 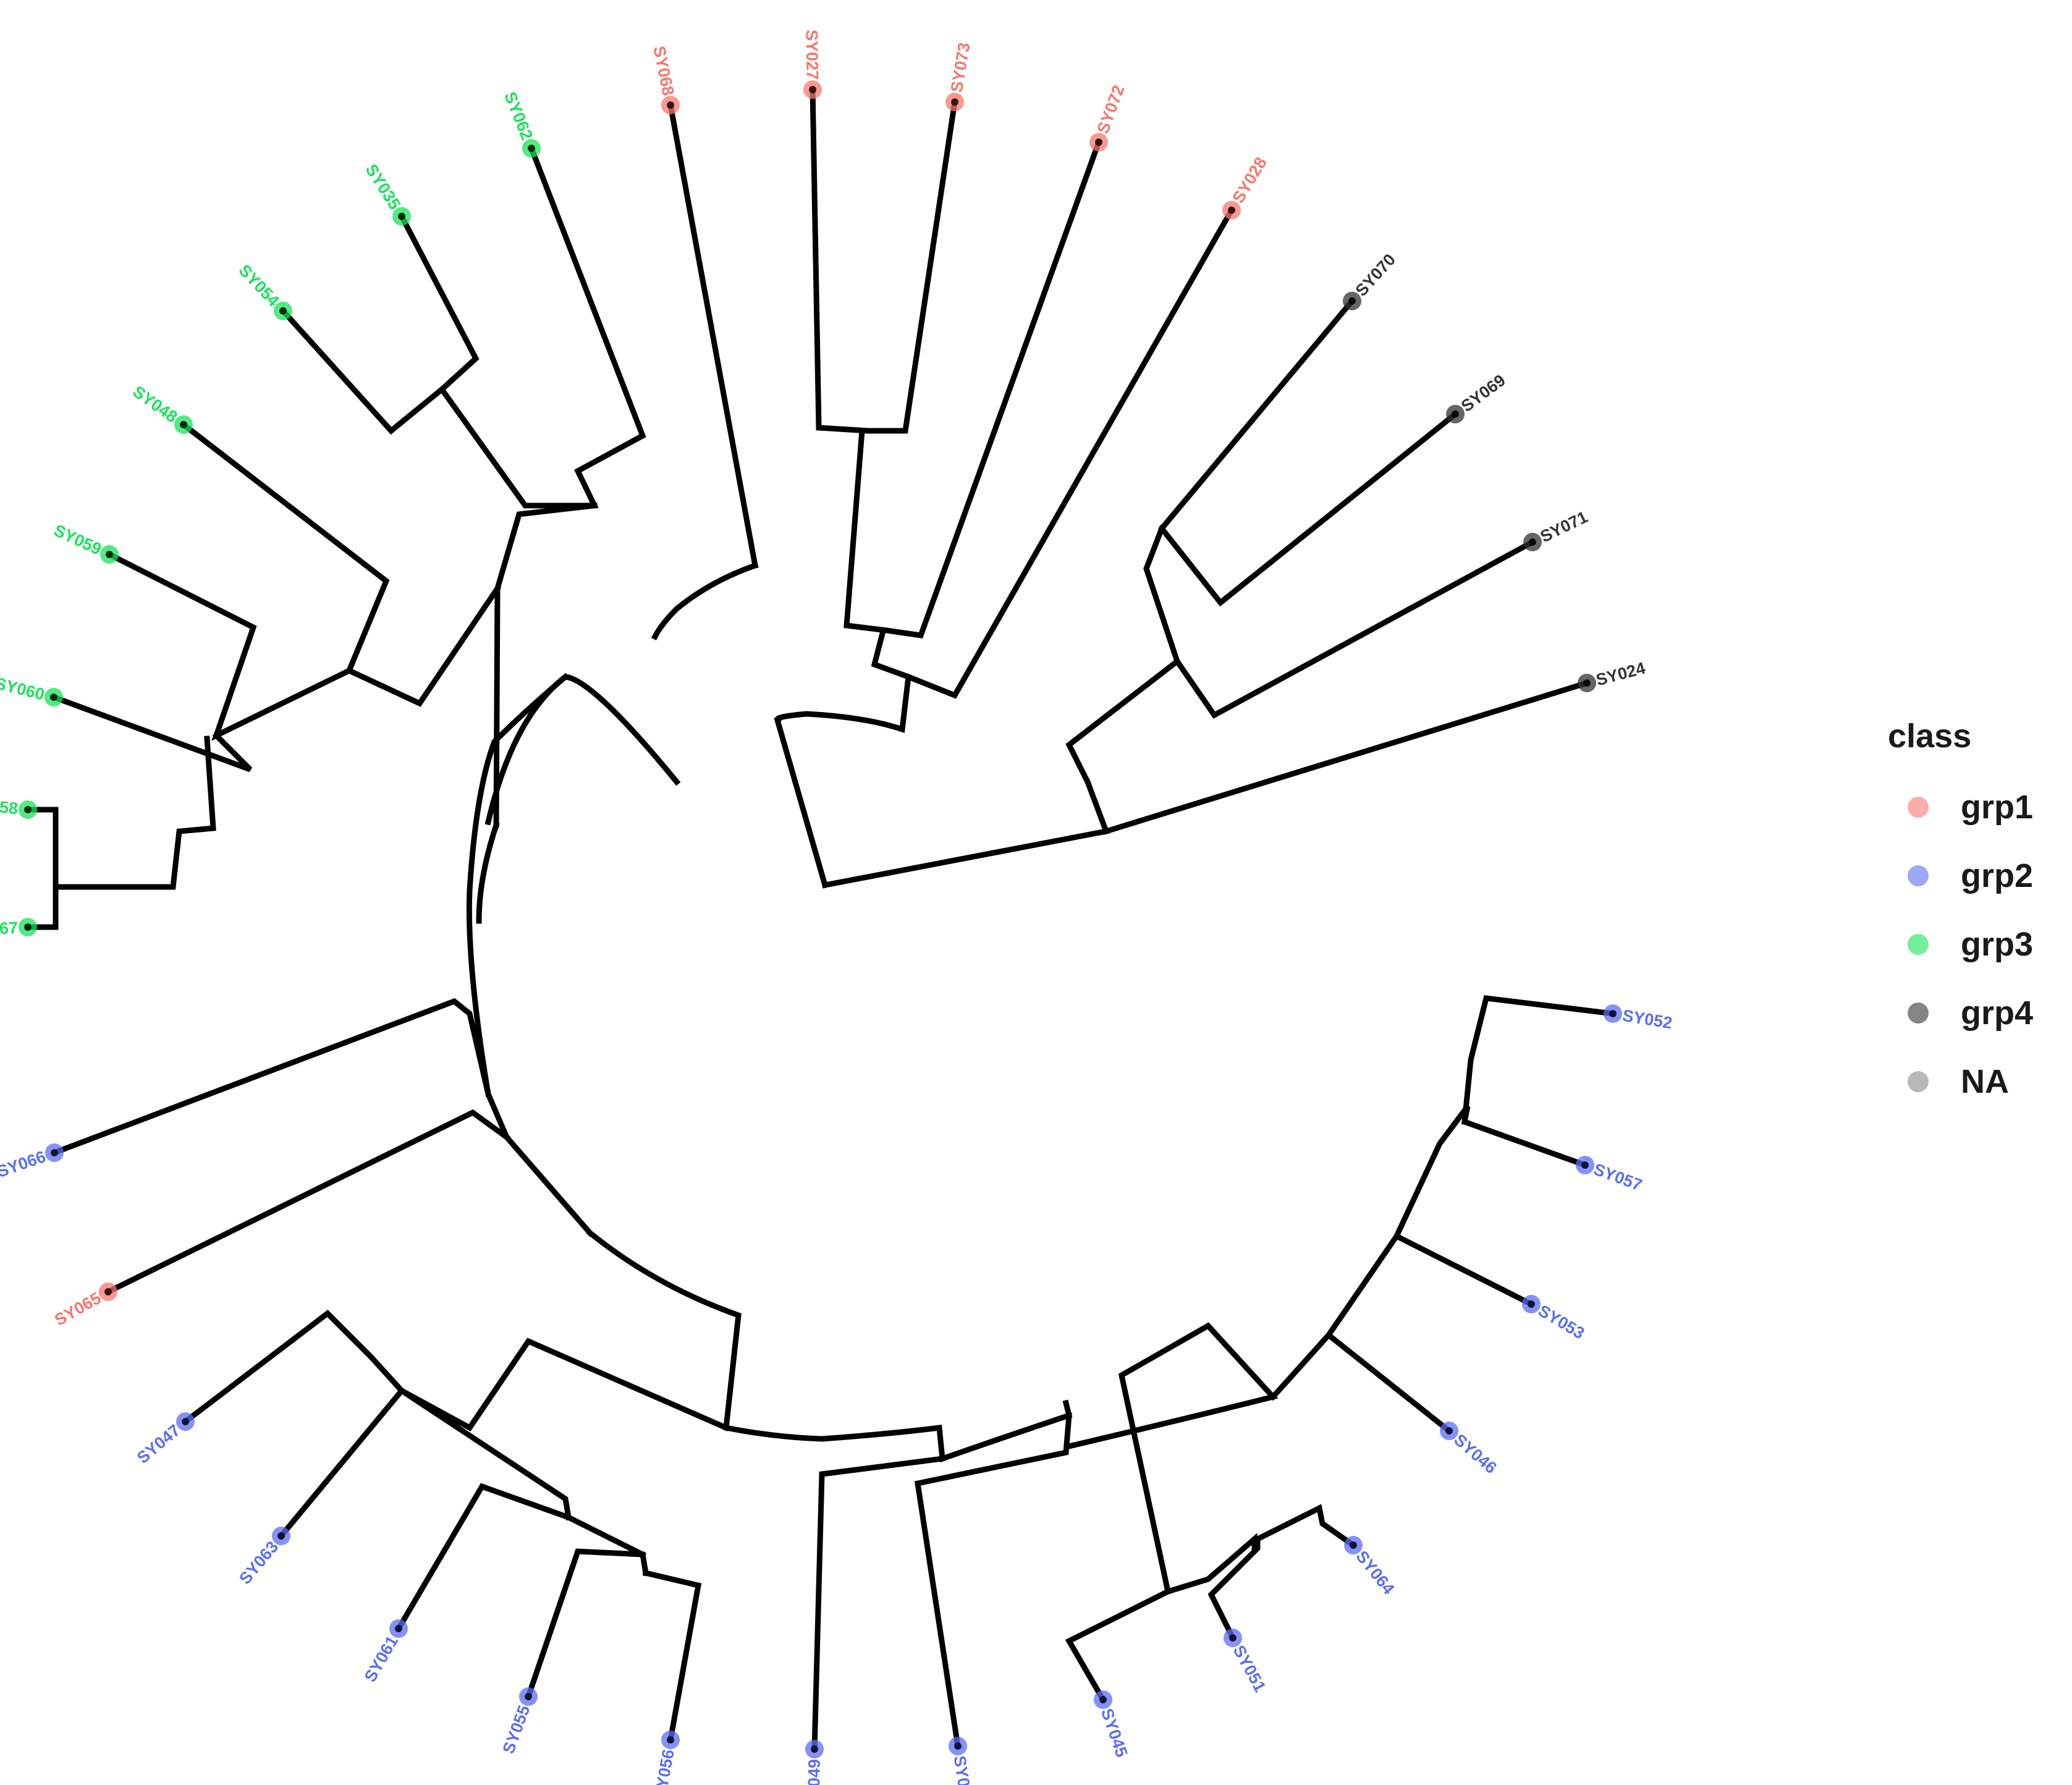 I want to click on tip-sy073: SY073, so click(x=959, y=76).